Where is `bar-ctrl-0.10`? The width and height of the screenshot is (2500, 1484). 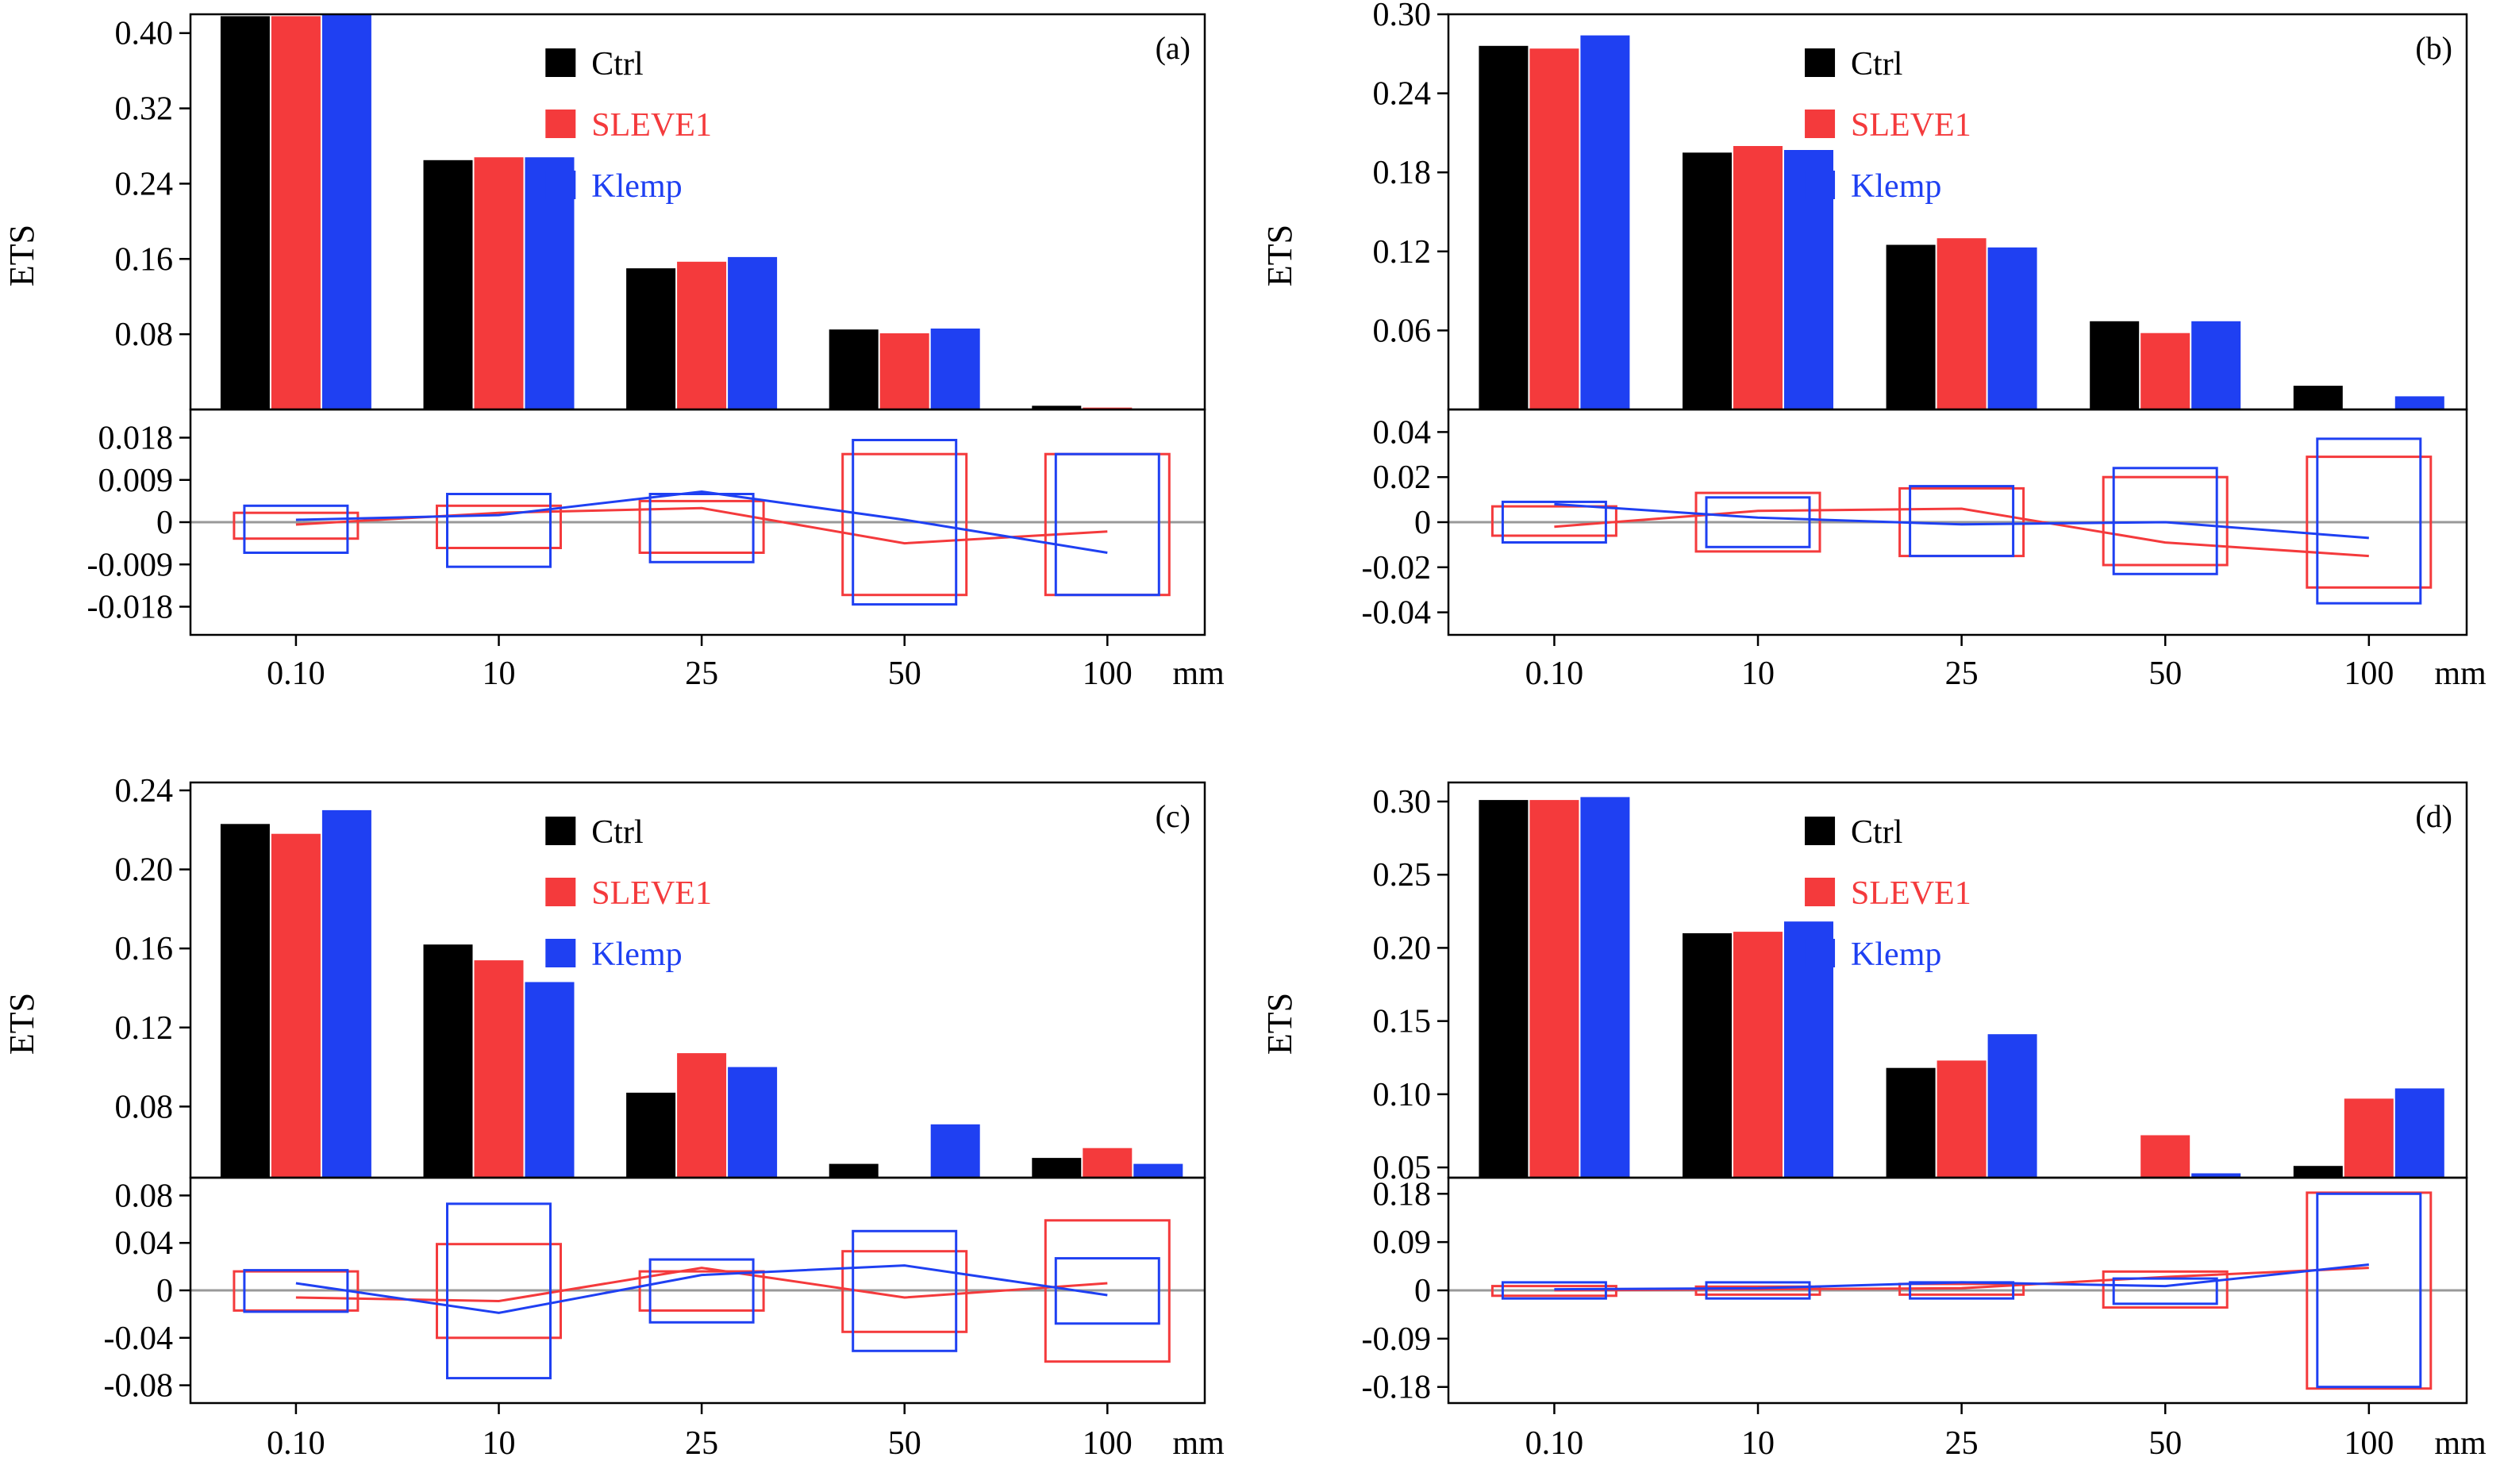 bar-ctrl-0.10 is located at coordinates (1504, 989).